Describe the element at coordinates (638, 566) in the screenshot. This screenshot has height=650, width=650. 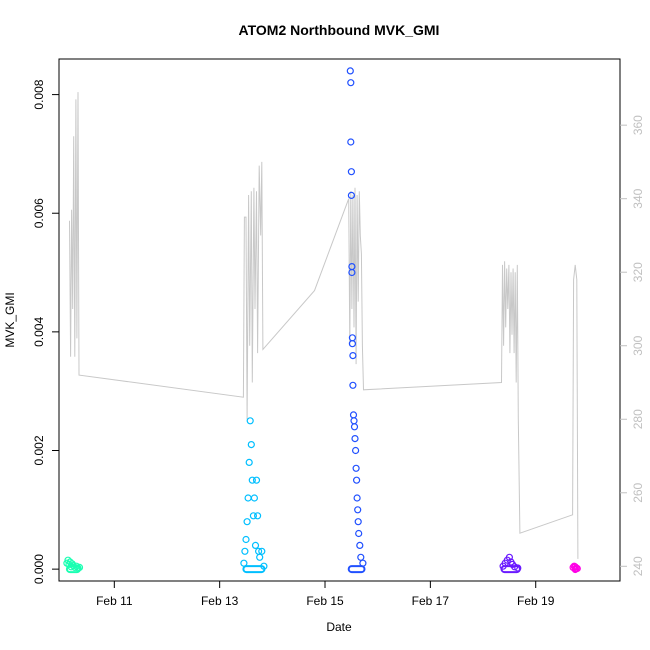
I see `y2-tick-label-0: 240` at that location.